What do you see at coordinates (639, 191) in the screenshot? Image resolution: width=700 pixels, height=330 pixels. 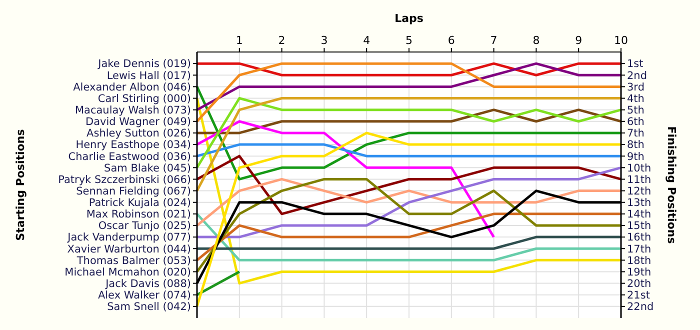 I see `y-tick-label: 12th` at bounding box center [639, 191].